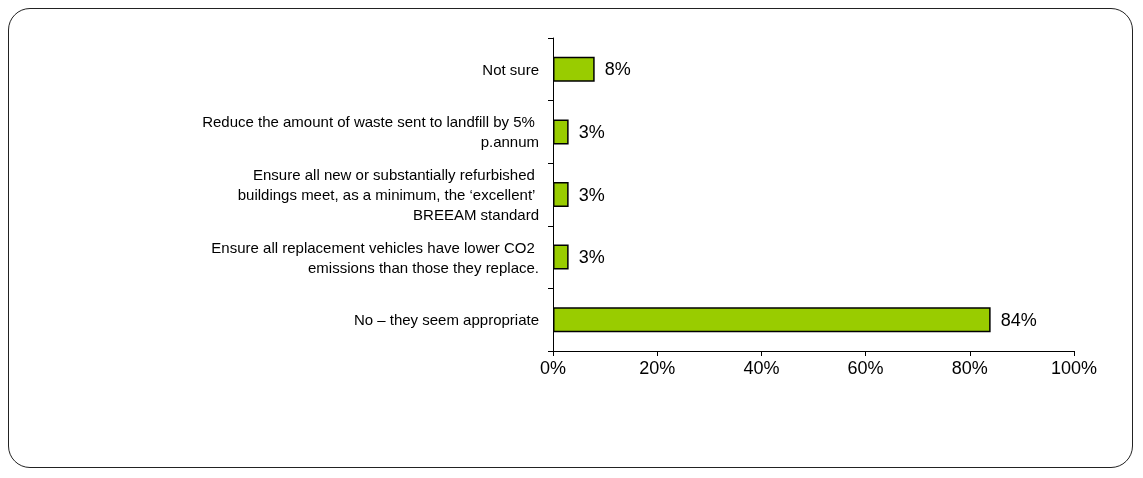 The width and height of the screenshot is (1143, 478). Describe the element at coordinates (388, 194) in the screenshot. I see `y-tick-label: Ensure all new or substantially refurbished buildings meet, as a minimum, the ‘excellent’ BREEAM standard` at that location.